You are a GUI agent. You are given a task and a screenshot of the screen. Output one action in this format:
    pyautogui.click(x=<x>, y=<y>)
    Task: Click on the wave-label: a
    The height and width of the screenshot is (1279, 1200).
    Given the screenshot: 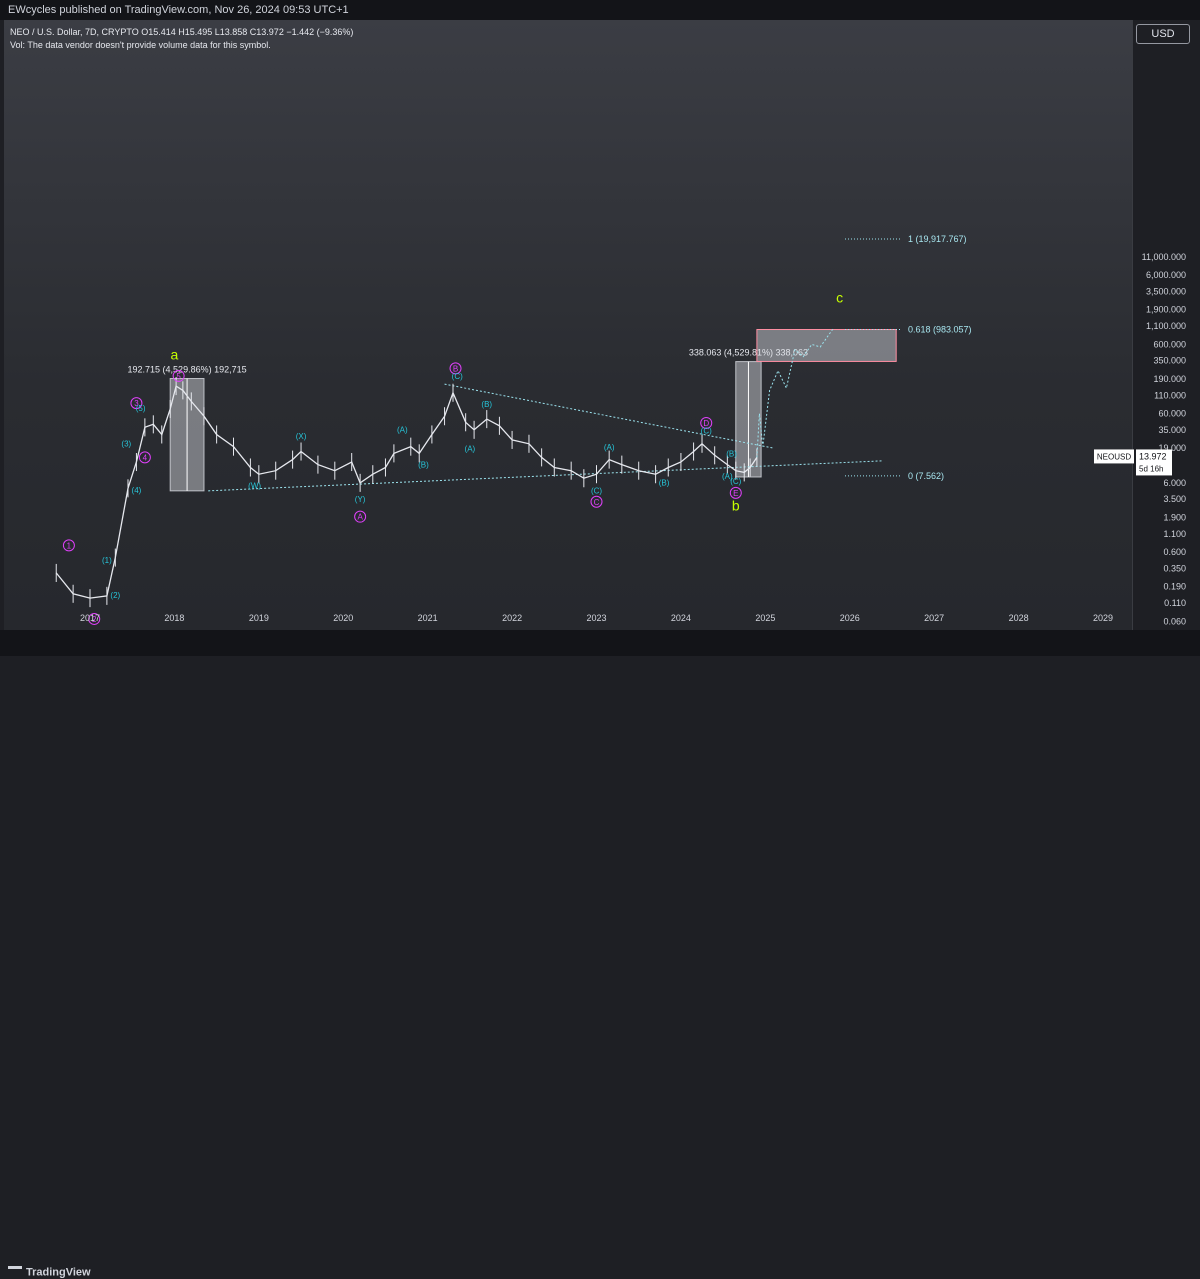 What is the action you would take?
    pyautogui.click(x=175, y=355)
    